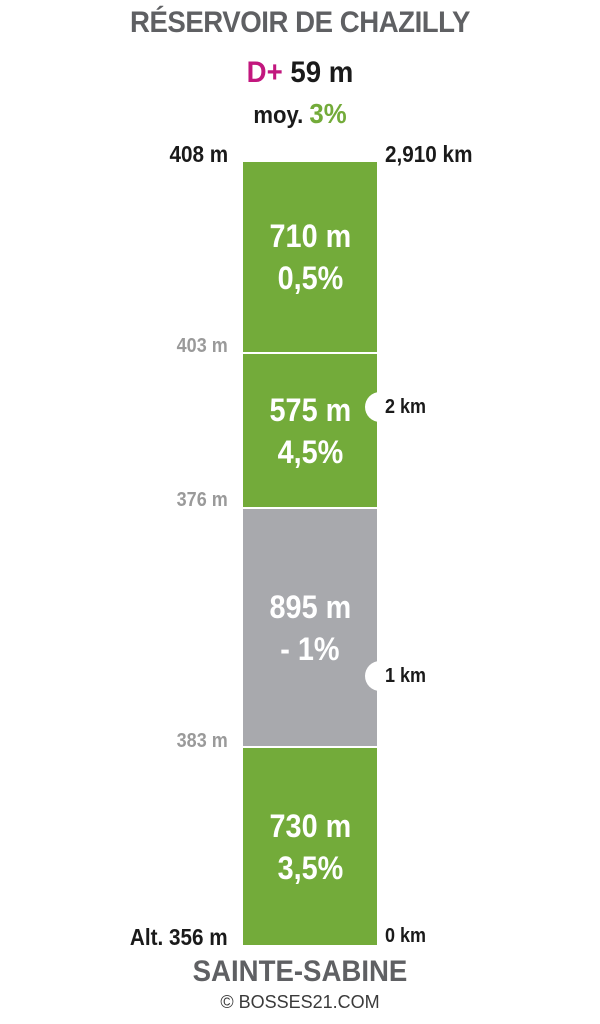 The width and height of the screenshot is (600, 1024). Describe the element at coordinates (328, 113) in the screenshot. I see `average-grade-value: 3%` at that location.